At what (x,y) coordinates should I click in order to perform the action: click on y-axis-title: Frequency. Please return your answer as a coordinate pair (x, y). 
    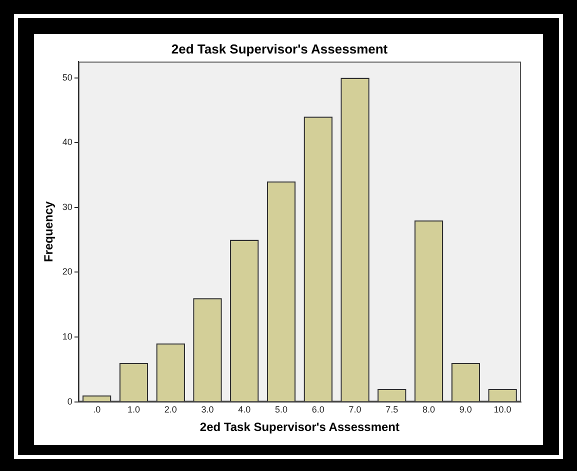
    Looking at the image, I should click on (49, 231).